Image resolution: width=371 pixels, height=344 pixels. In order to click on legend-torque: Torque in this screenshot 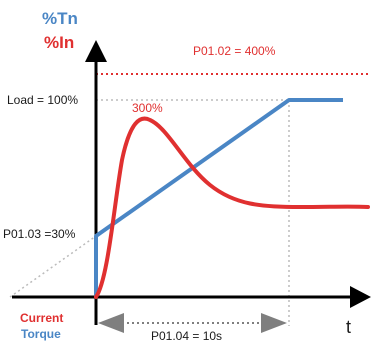, I will do `click(41, 334)`.